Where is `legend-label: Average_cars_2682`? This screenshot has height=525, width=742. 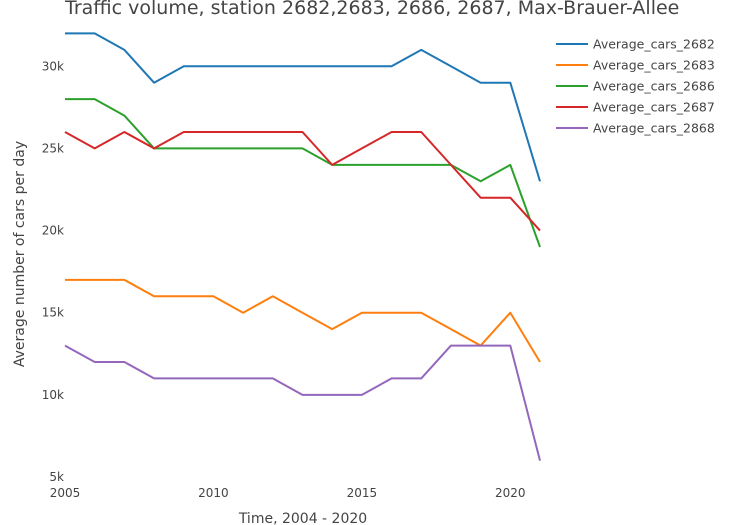 legend-label: Average_cars_2682 is located at coordinates (654, 44).